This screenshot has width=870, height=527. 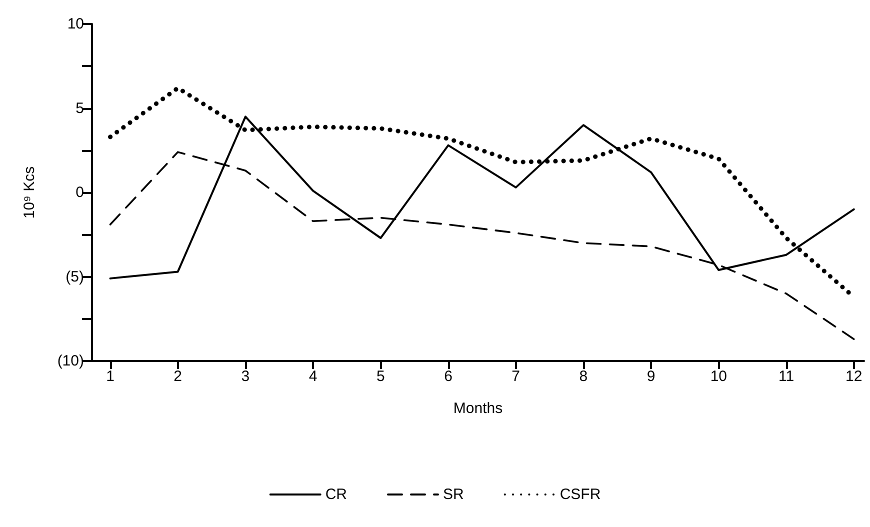 I want to click on x-tick-label: 12, so click(x=854, y=376).